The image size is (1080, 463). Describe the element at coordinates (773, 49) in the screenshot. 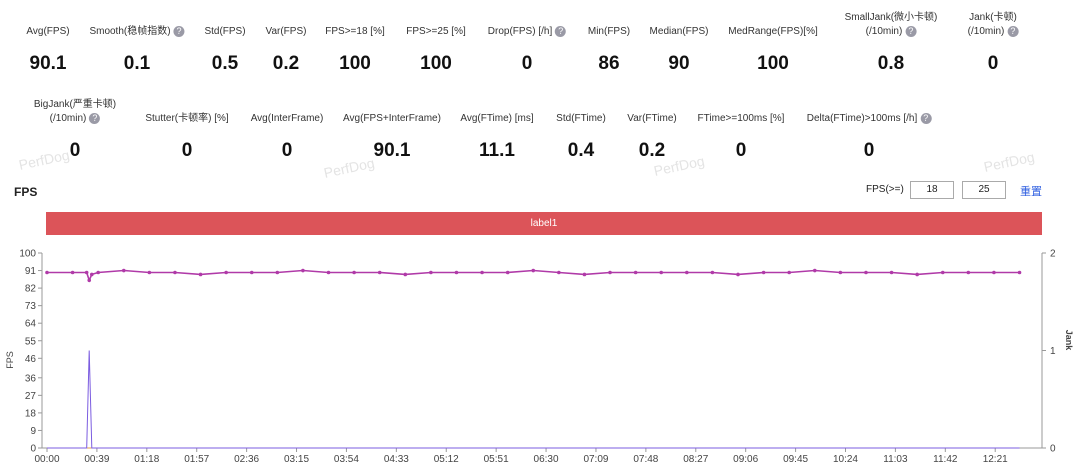

I see `stat: MedRange(FPS)[%] 100` at that location.